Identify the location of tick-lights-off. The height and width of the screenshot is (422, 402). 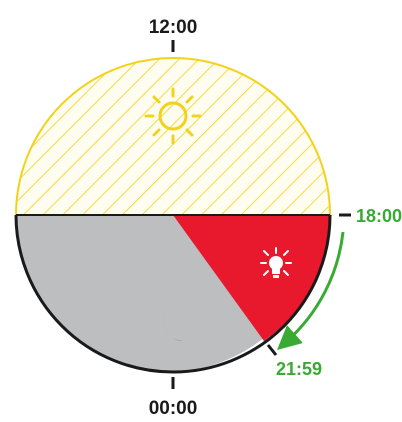
(272, 350).